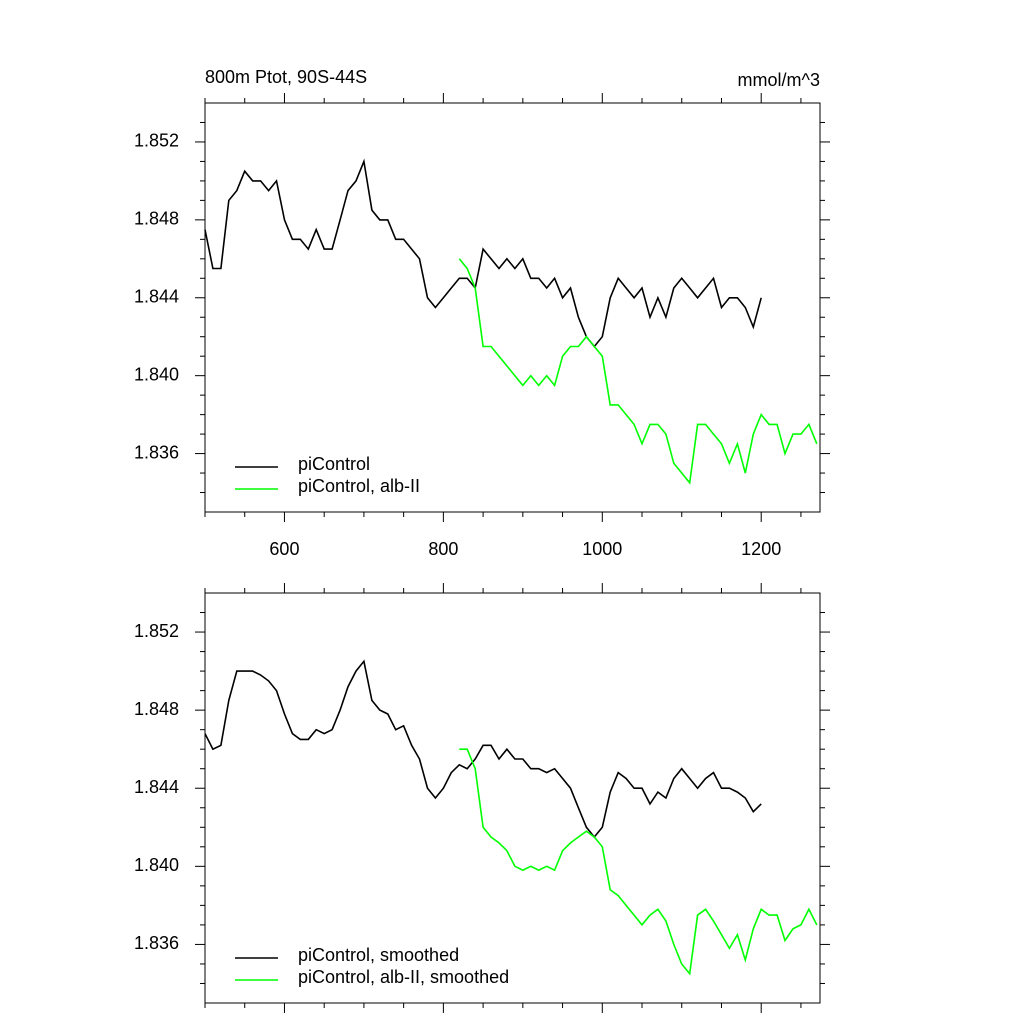 Image resolution: width=1024 pixels, height=1024 pixels. Describe the element at coordinates (403, 977) in the screenshot. I see `legend-label: piControl, alb-II, smoothed` at that location.